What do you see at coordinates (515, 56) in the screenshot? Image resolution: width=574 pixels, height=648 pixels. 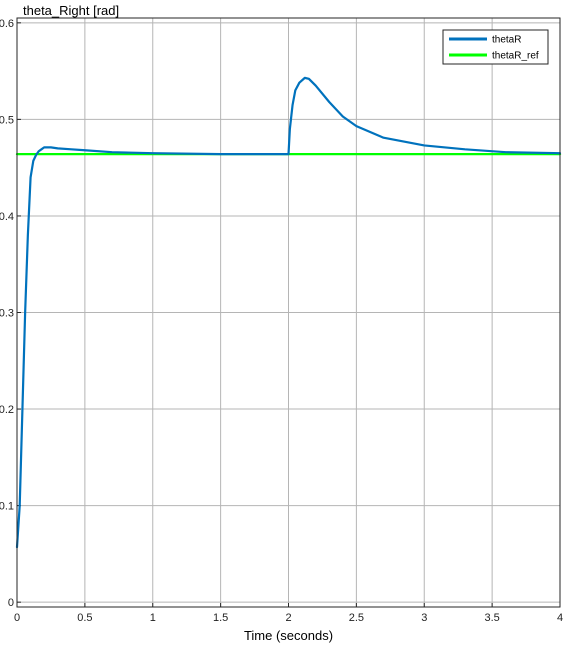 I see `legend-label-thetaR-ref: thetaR_ref` at bounding box center [515, 56].